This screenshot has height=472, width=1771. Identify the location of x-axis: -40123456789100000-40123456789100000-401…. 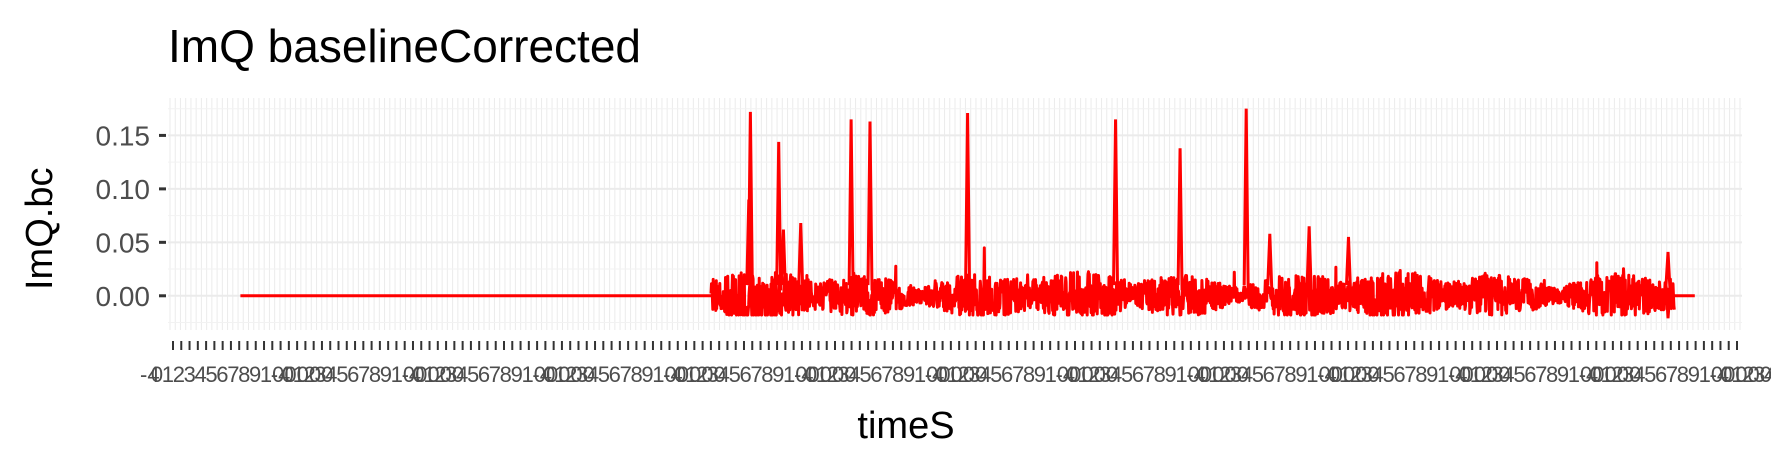
(955, 364).